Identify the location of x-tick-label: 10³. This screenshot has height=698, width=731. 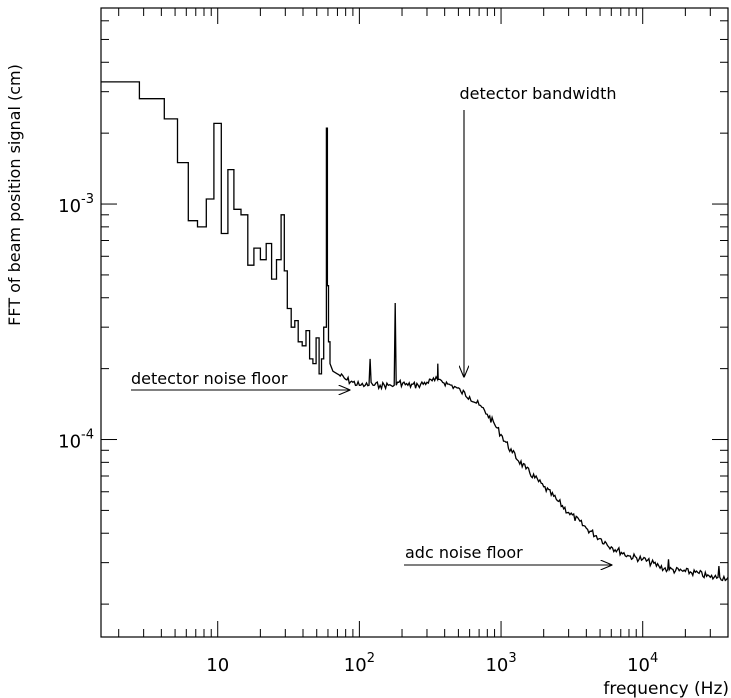
(500, 663).